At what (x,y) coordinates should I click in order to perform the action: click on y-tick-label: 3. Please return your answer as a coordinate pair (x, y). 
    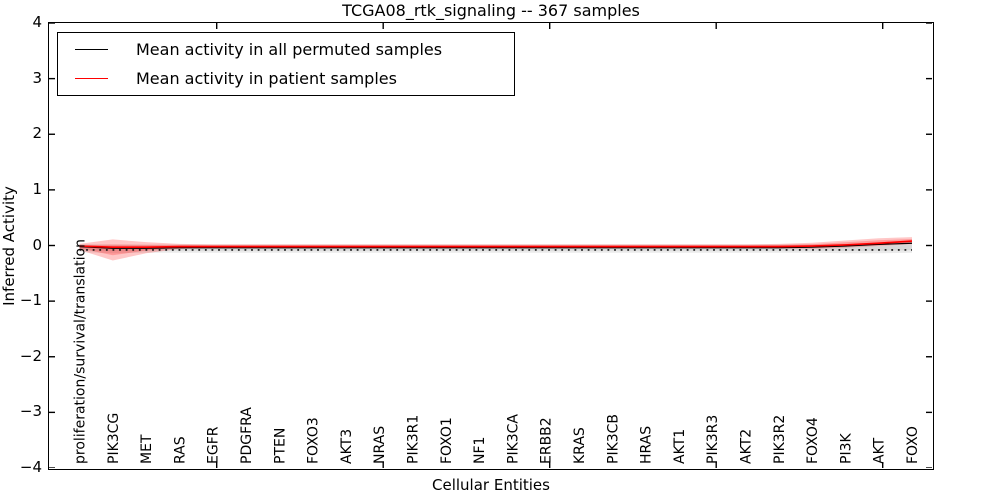
    Looking at the image, I should click on (37, 77).